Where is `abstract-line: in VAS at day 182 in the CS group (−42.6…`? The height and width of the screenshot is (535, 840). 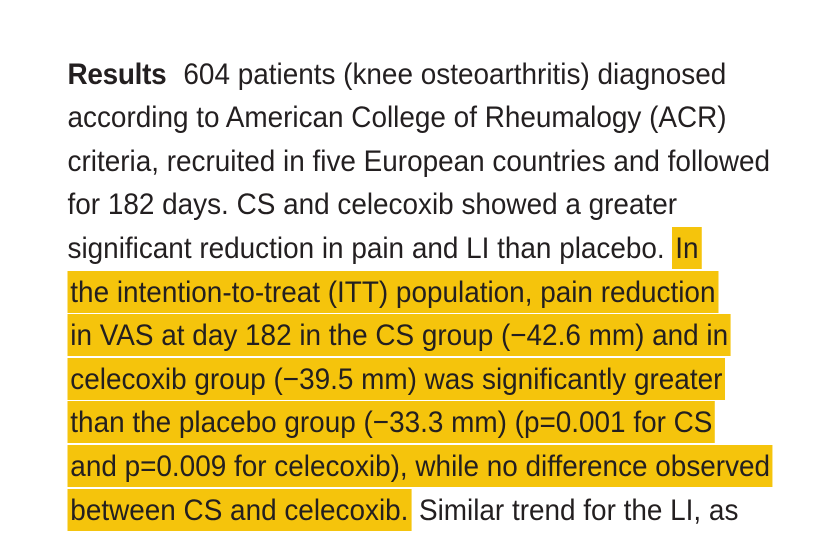
abstract-line: in VAS at day 182 in the CS group (−42.6… is located at coordinates (402, 314).